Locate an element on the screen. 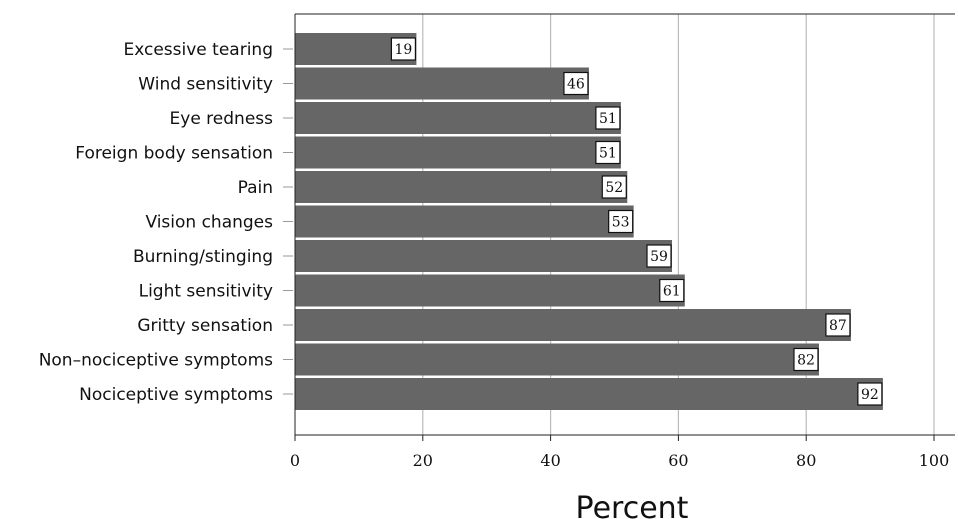 Image resolution: width=958 pixels, height=519 pixels. category-label: Wind sensitivity is located at coordinates (205, 85).